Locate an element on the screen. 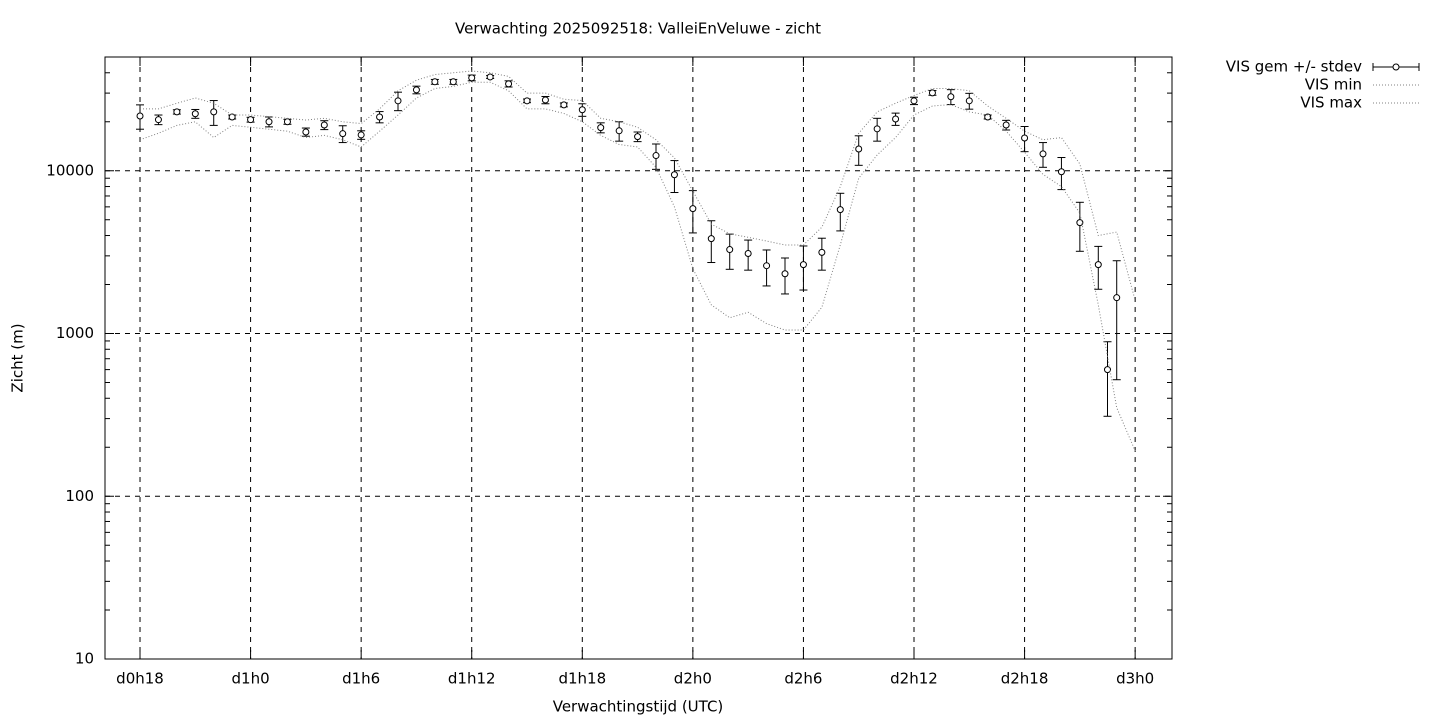  legend-label: VIS gem +/- stdev is located at coordinates (1294, 67).